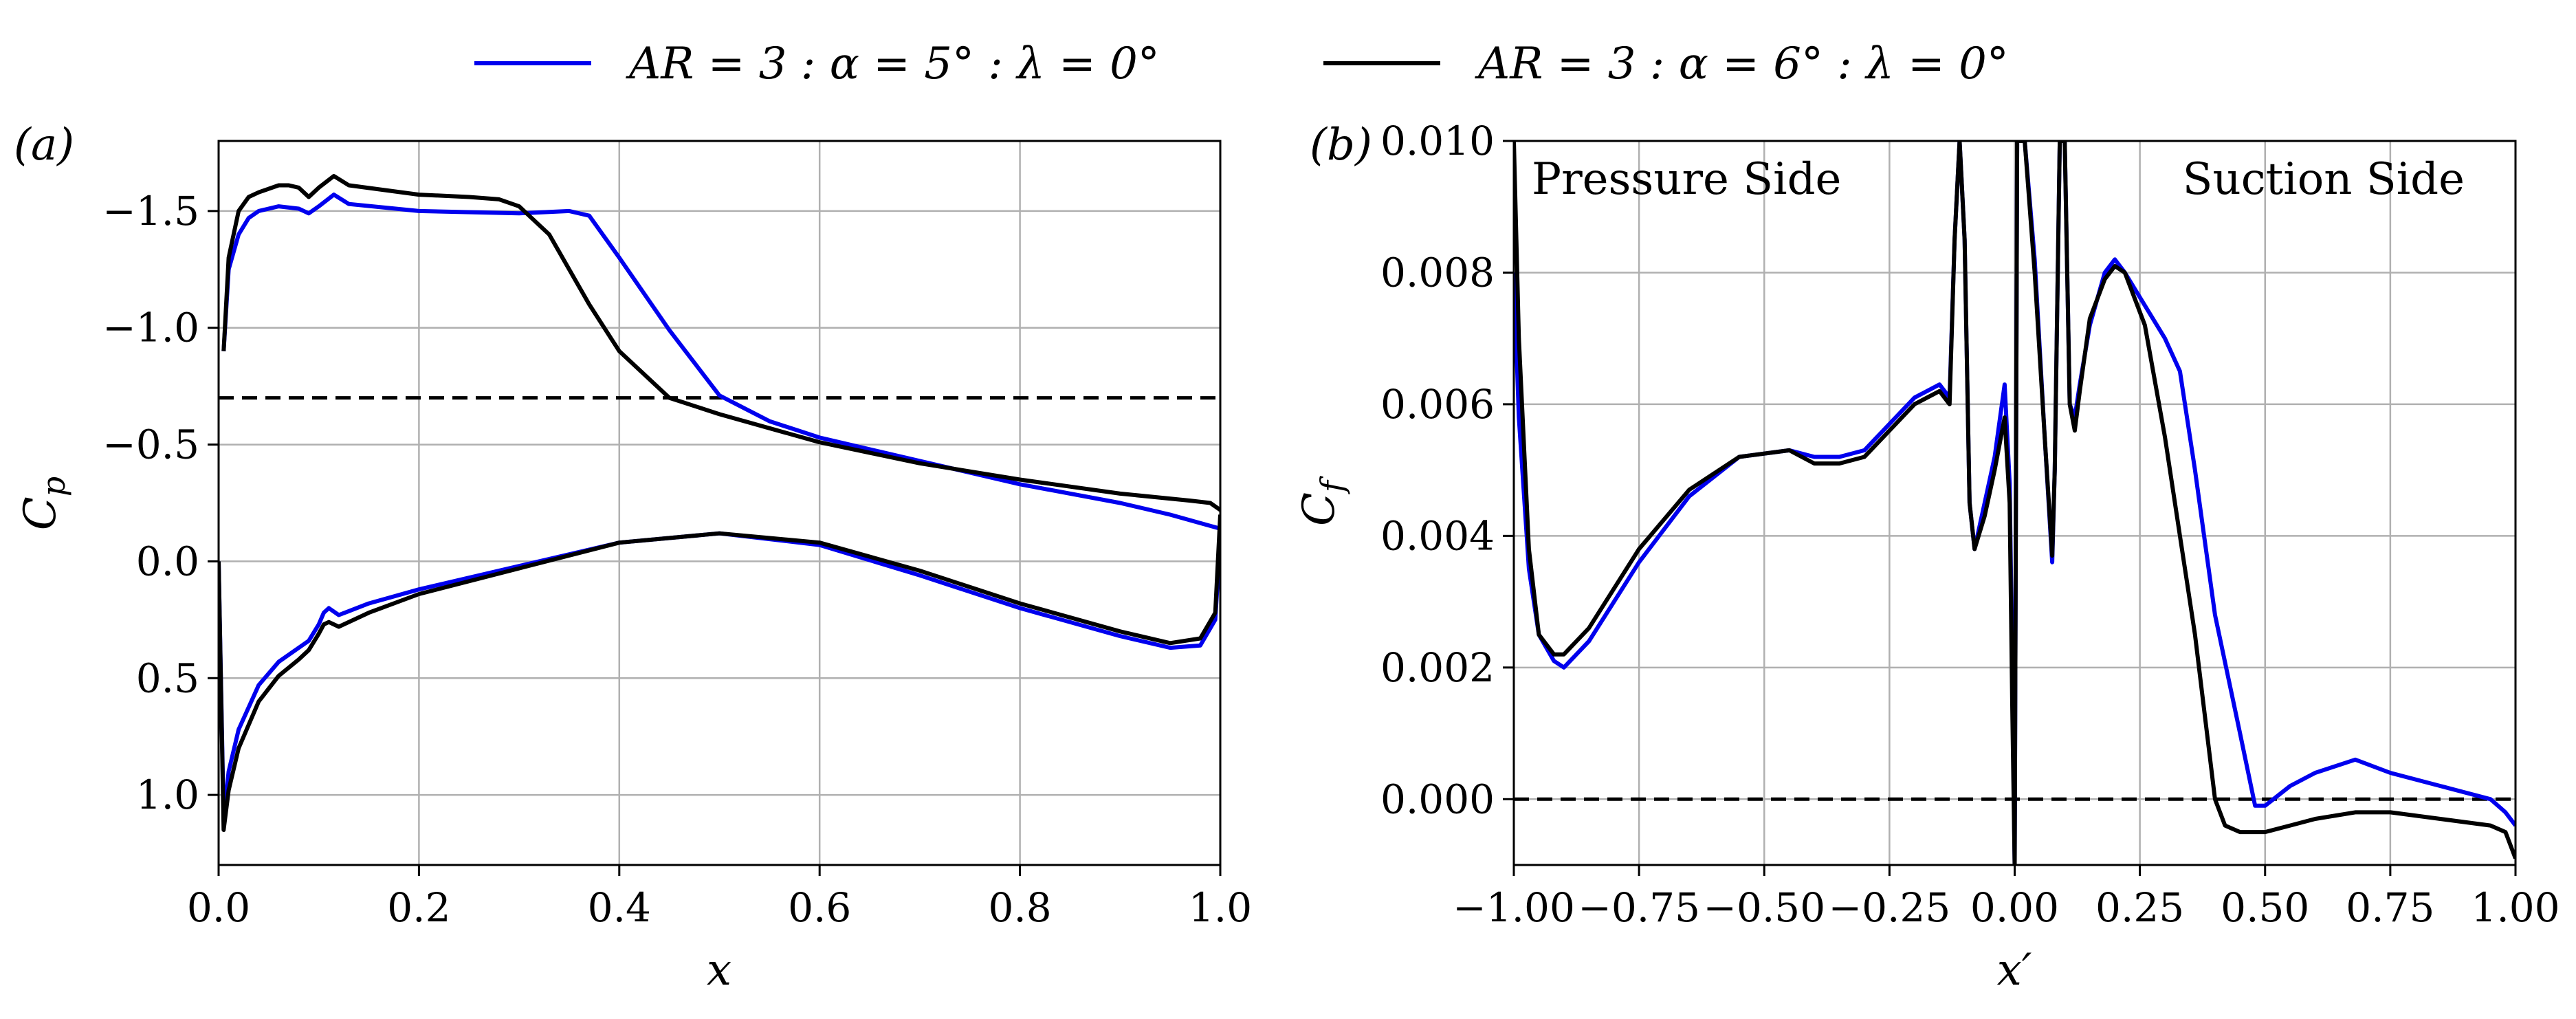 Image resolution: width=2576 pixels, height=1019 pixels. What do you see at coordinates (53, 486) in the screenshot?
I see `panel-a-y-axis-label-sub: p` at bounding box center [53, 486].